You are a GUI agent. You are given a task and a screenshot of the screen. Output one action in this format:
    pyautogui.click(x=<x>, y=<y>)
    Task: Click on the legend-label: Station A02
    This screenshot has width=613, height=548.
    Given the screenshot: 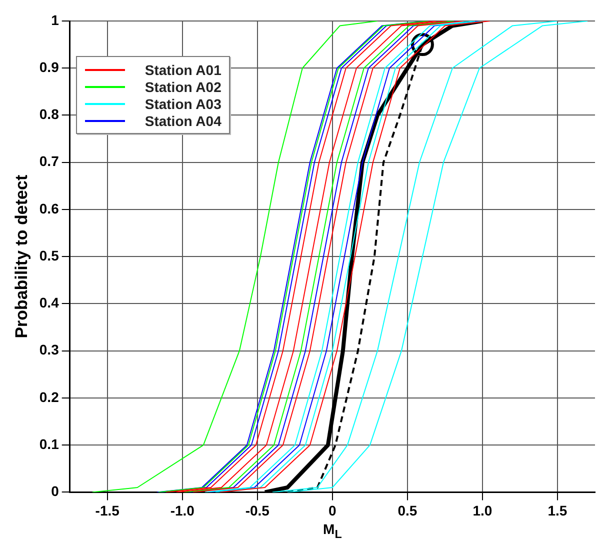 What is the action you would take?
    pyautogui.click(x=183, y=86)
    